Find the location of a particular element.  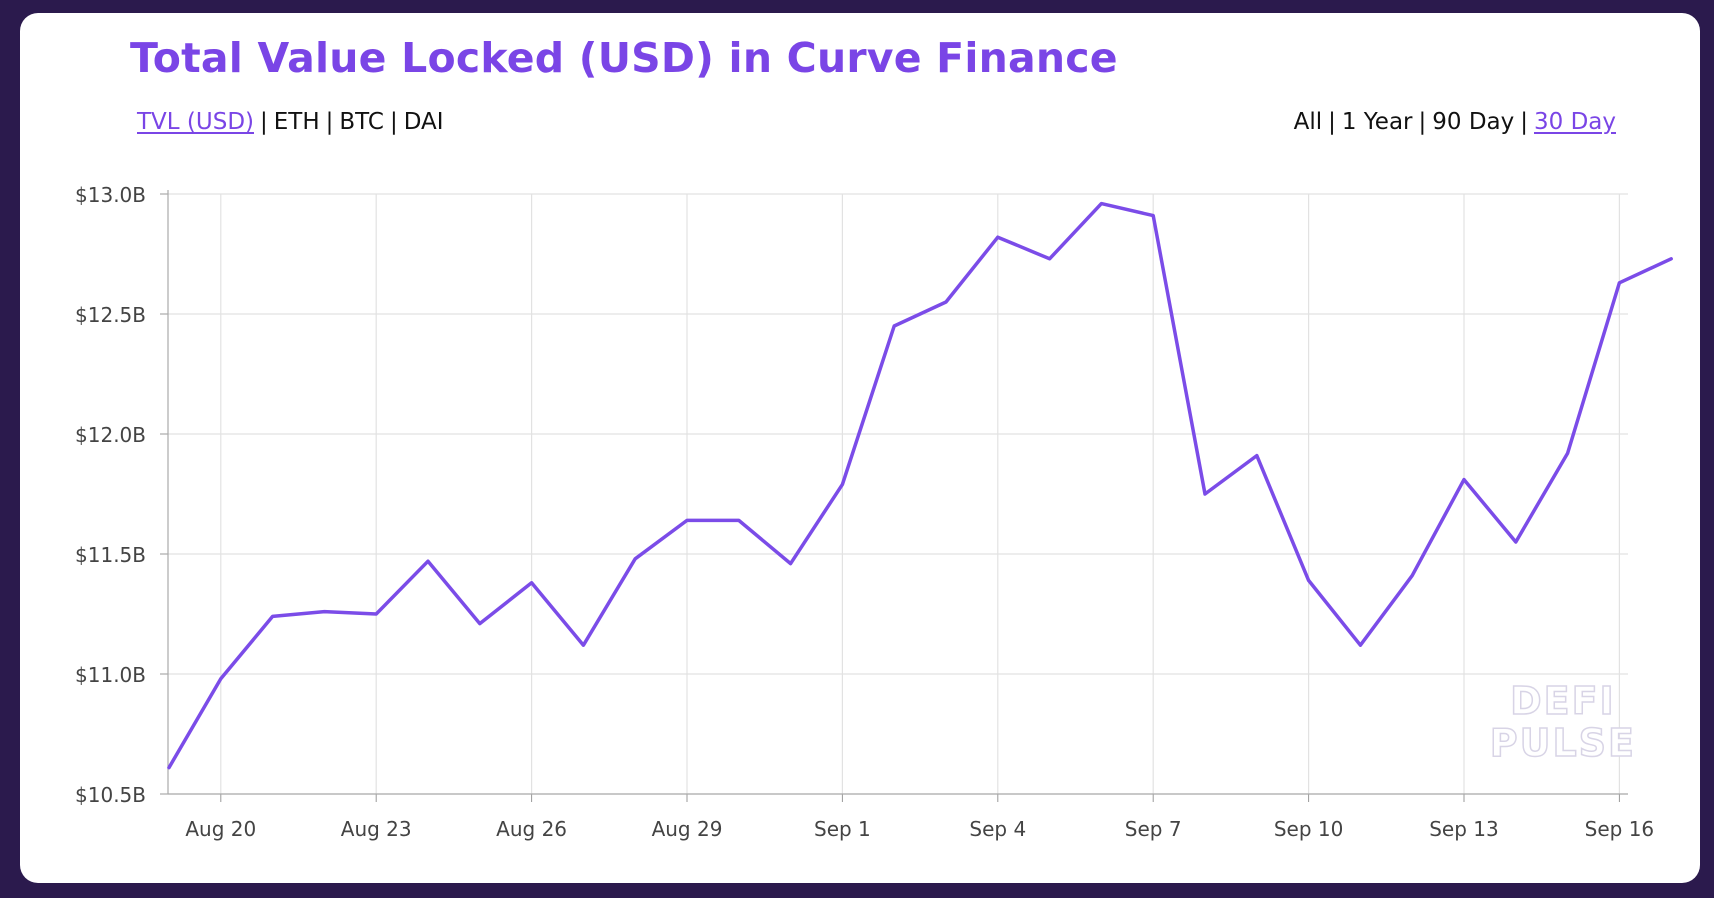

x-tick-label: Aug 29 is located at coordinates (687, 829).